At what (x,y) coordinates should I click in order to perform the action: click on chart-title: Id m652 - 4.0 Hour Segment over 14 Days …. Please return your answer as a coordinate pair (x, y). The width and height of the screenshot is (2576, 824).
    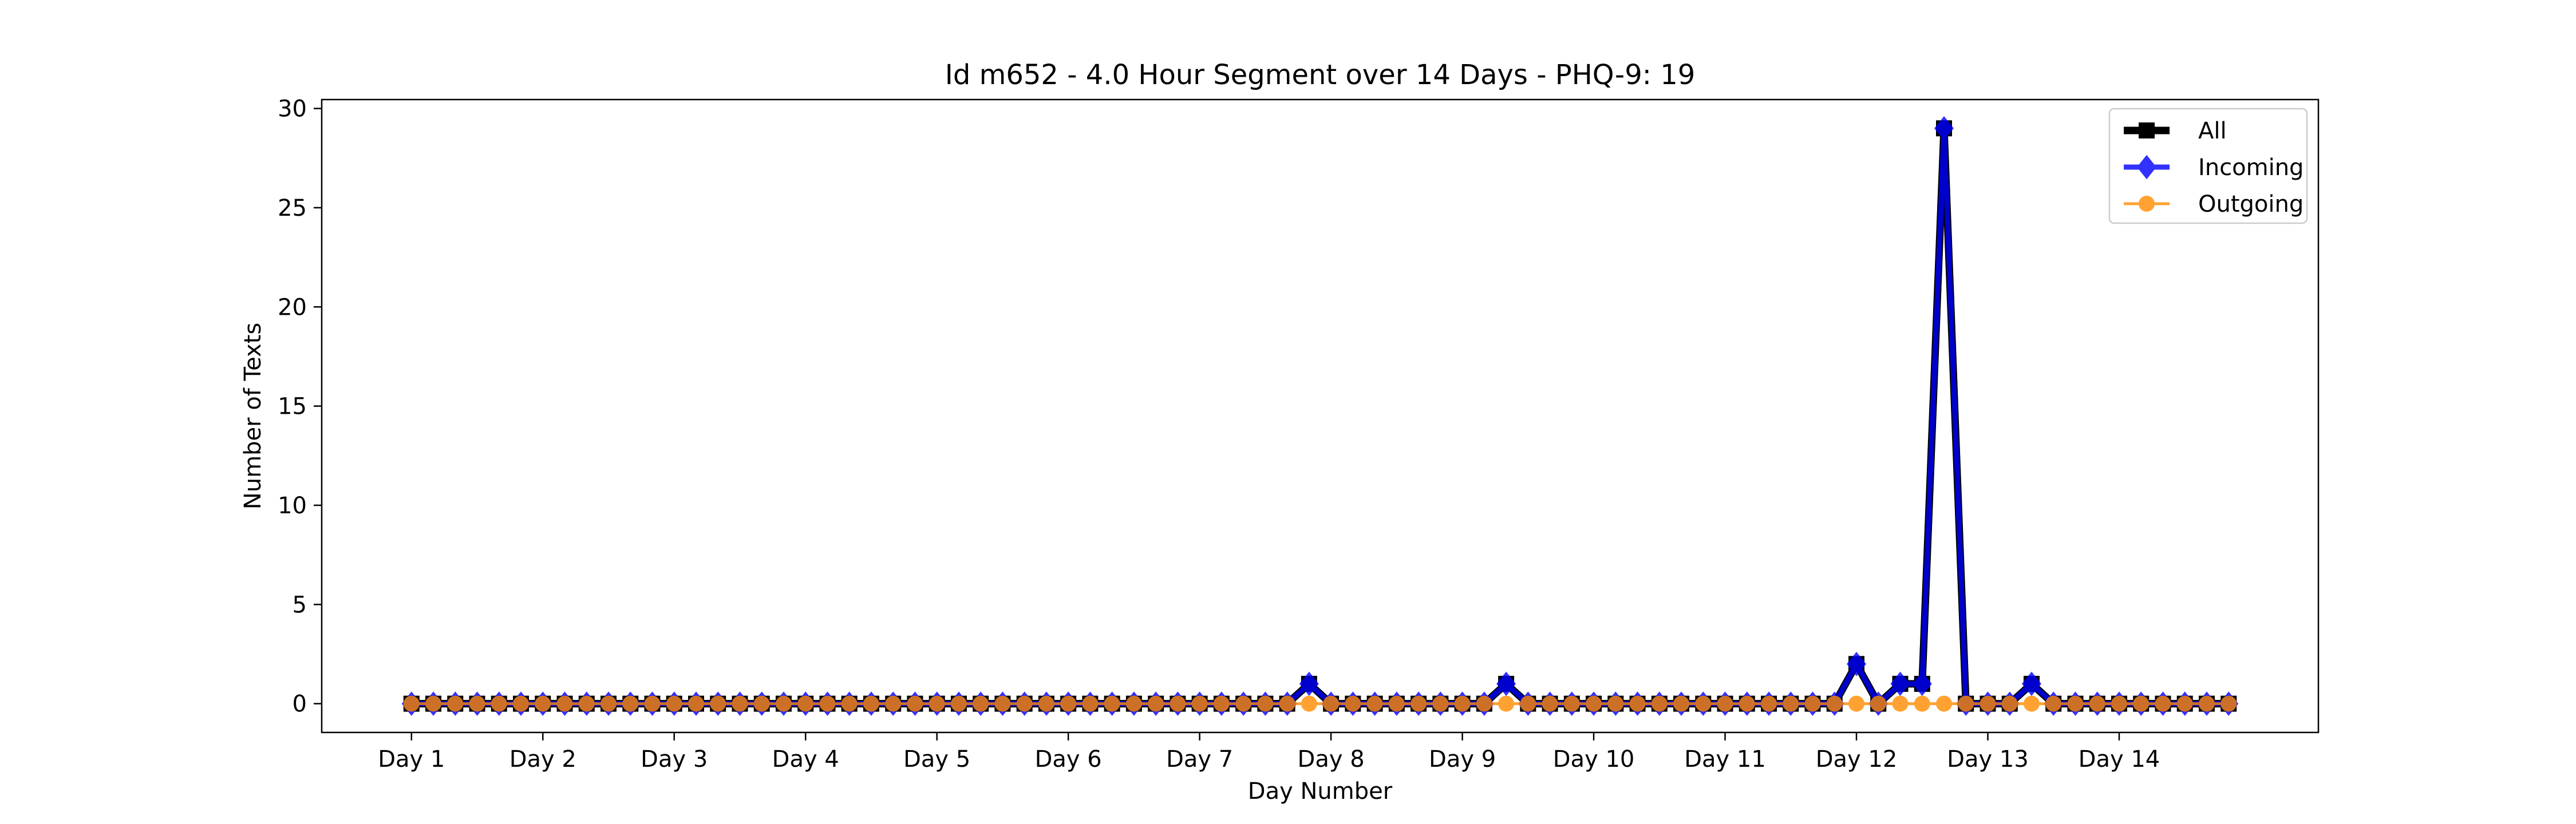
    Looking at the image, I should click on (1320, 75).